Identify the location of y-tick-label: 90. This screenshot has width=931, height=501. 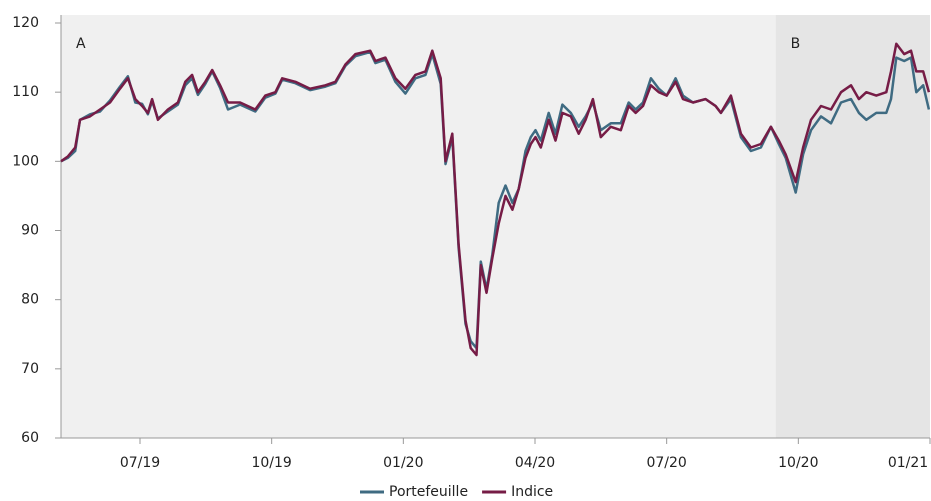
(30, 231).